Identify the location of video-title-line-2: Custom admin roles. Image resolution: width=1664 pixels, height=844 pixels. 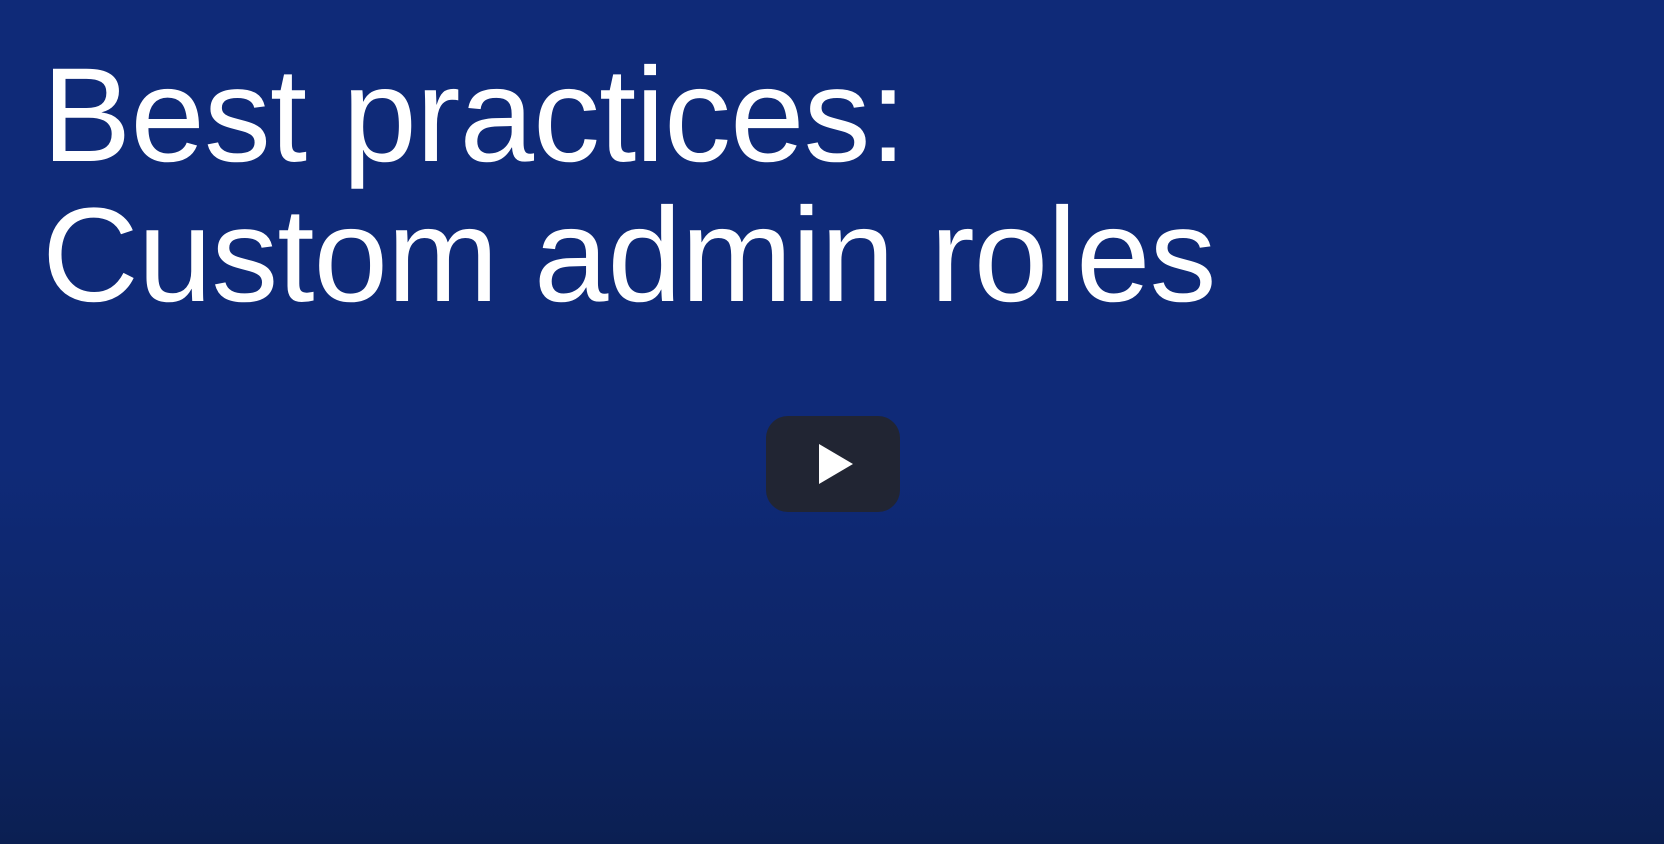
(629, 255).